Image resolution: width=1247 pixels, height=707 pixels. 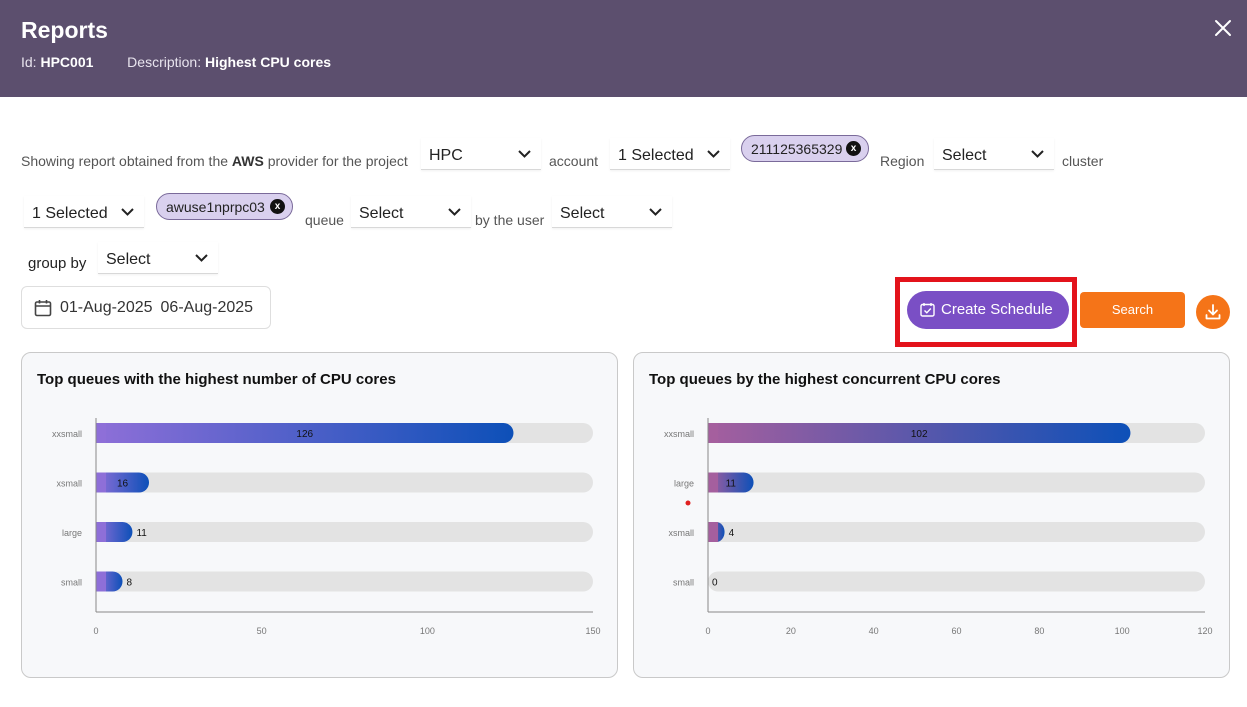 What do you see at coordinates (106, 307) in the screenshot?
I see `date-start: 01-Aug-2025` at bounding box center [106, 307].